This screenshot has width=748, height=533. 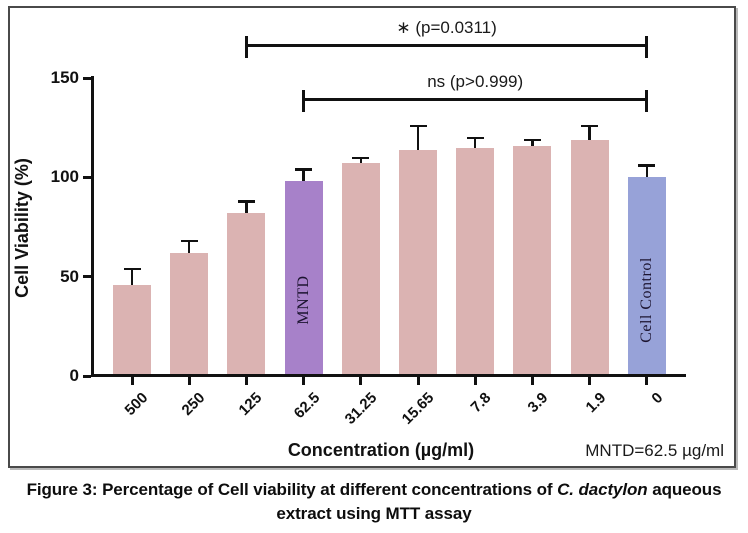 What do you see at coordinates (374, 513) in the screenshot?
I see `figure-caption-line2: extract using MTT assay` at bounding box center [374, 513].